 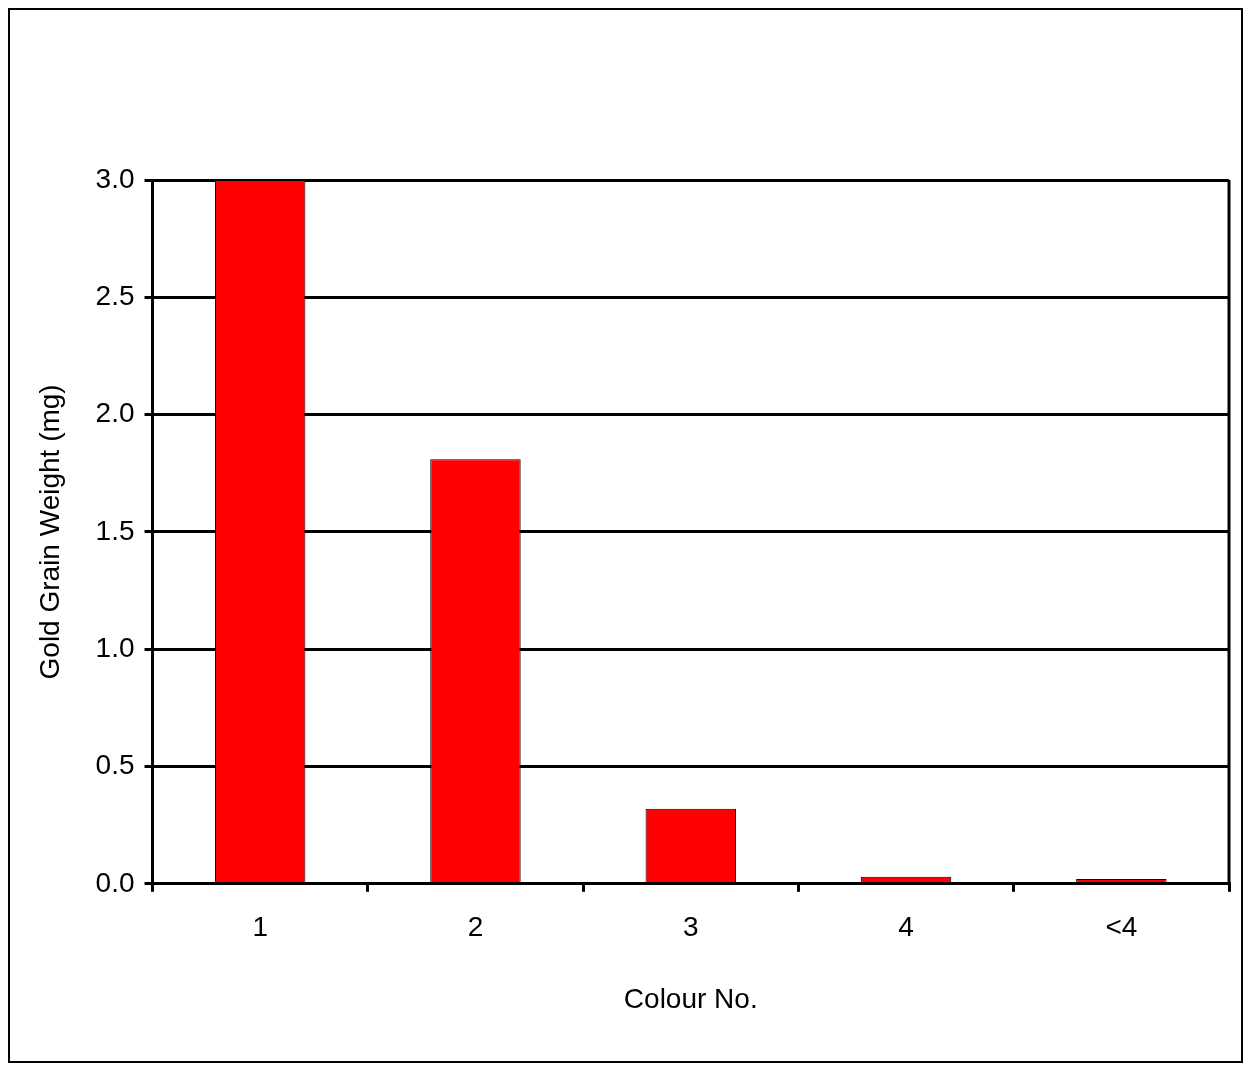 What do you see at coordinates (115, 530) in the screenshot?
I see `y-tick-label: 1.5` at bounding box center [115, 530].